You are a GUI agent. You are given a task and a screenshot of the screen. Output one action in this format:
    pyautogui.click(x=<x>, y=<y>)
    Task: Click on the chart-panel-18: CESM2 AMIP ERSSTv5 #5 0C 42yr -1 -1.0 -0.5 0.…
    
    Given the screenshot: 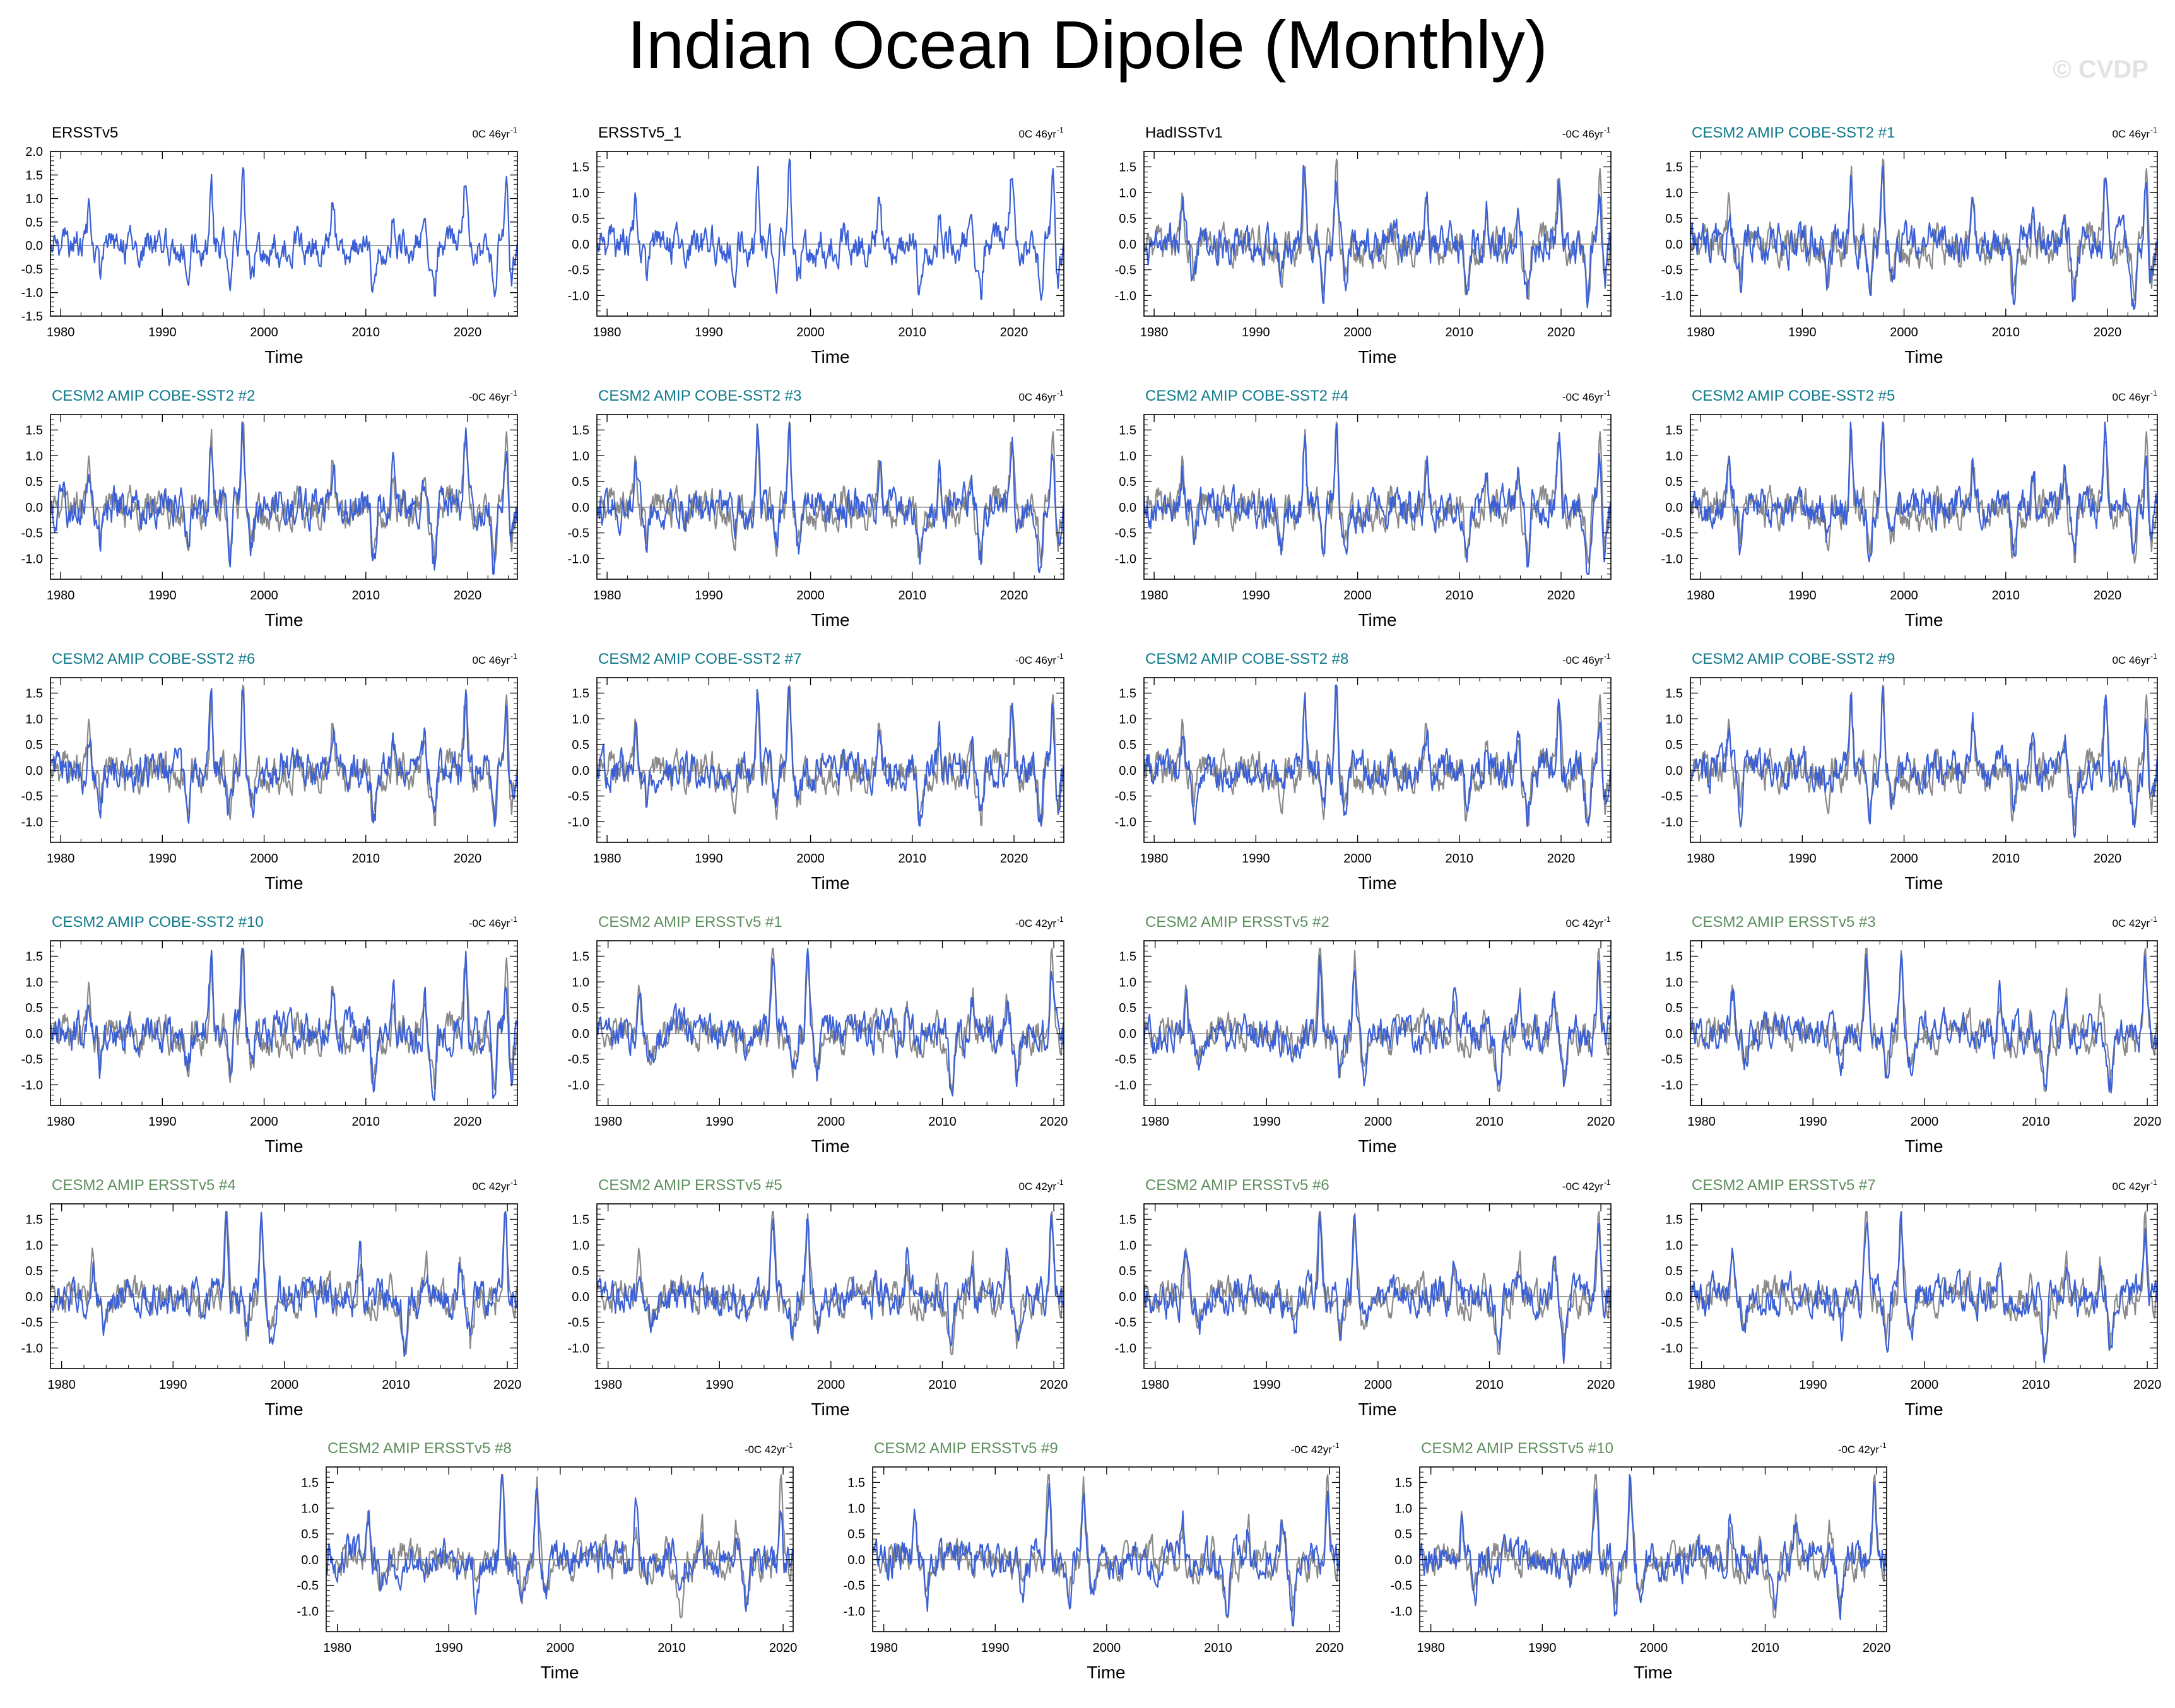 What is the action you would take?
    pyautogui.click(x=818, y=1298)
    